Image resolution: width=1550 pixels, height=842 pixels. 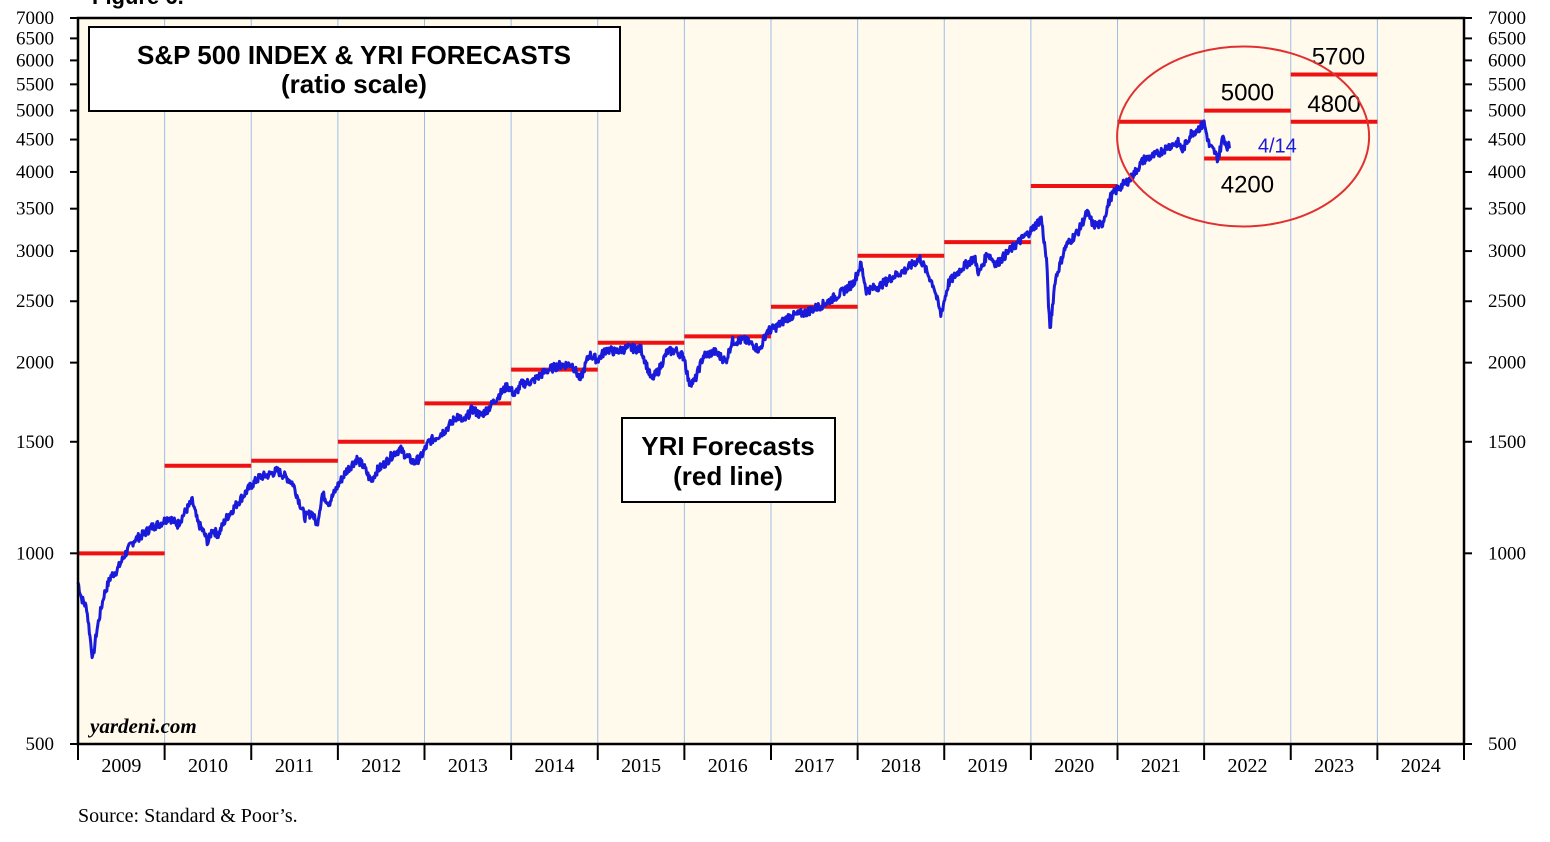 What do you see at coordinates (354, 55) in the screenshot?
I see `chart-title: S&P 500 INDEX & YRI FORECASTS` at bounding box center [354, 55].